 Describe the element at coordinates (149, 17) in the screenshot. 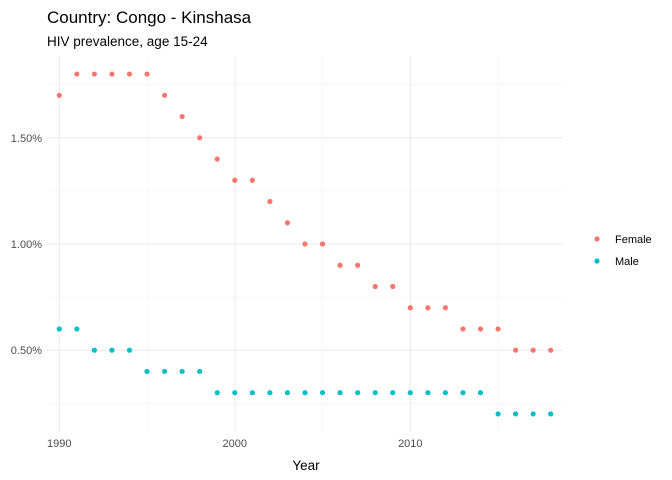

I see `chart-title: Country: Congo - Kinshasa` at that location.